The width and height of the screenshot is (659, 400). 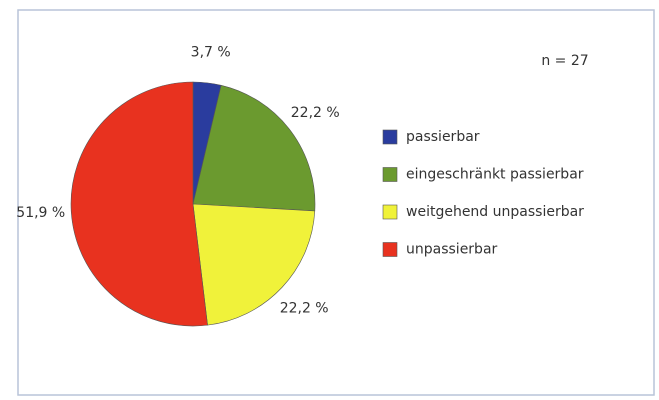 I want to click on legend-label: weitgehend unpassierbar, so click(x=495, y=212).